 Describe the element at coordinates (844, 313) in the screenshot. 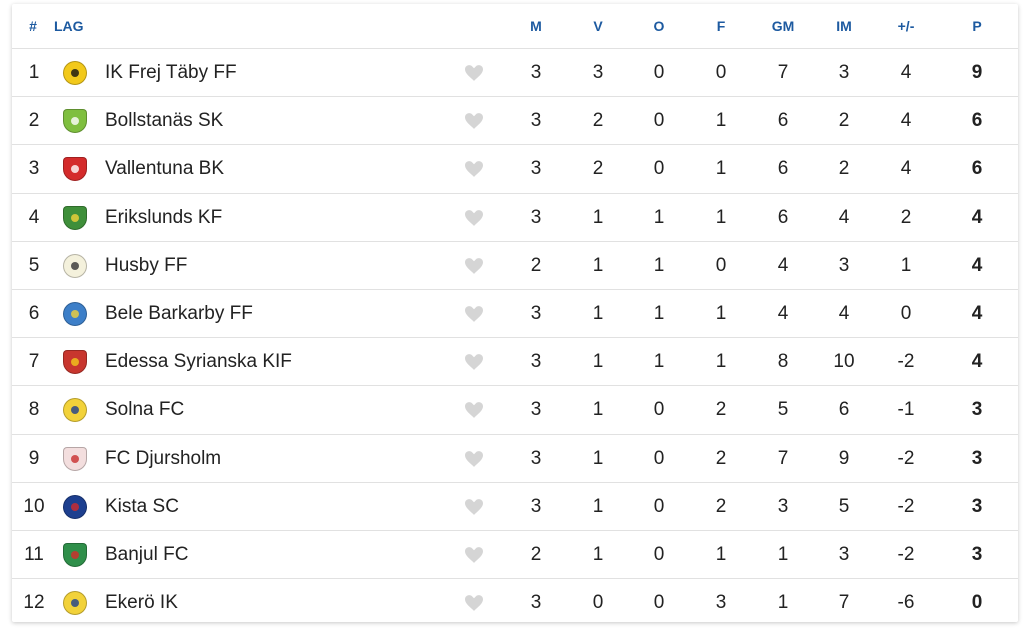

I see `row-goals-against: 4` at that location.